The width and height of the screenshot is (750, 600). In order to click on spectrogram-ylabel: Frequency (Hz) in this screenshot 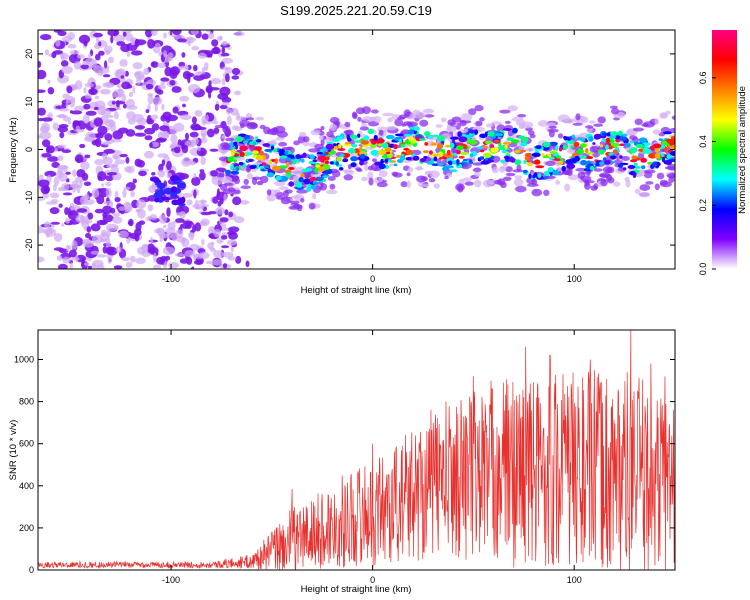, I will do `click(13, 149)`.